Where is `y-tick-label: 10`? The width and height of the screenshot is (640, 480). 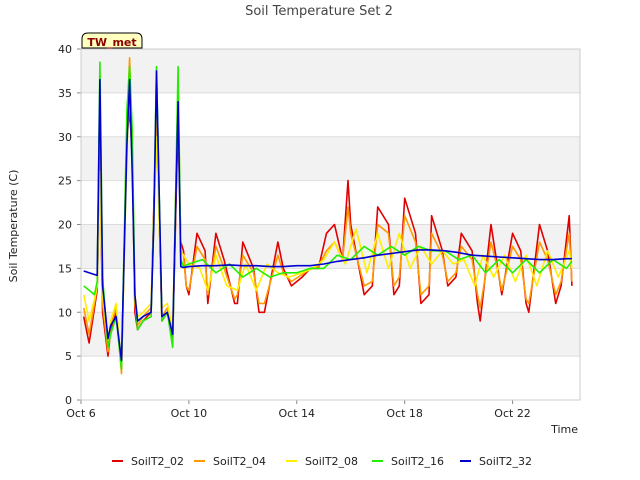
y-tick-label: 10 is located at coordinates (65, 312).